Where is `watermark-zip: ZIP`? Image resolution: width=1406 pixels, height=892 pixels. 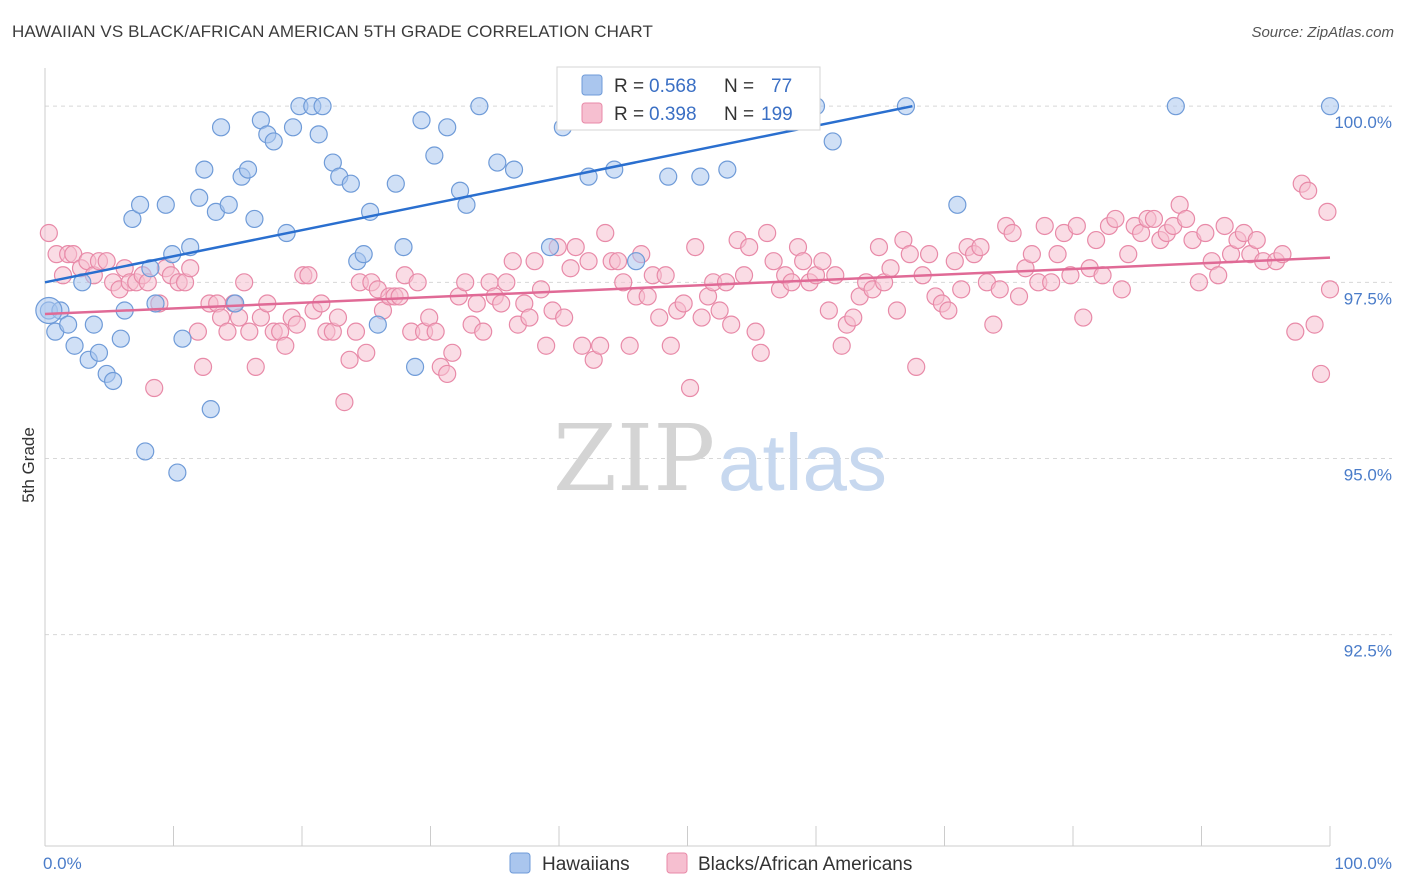 watermark-zip: ZIP is located at coordinates (634, 458).